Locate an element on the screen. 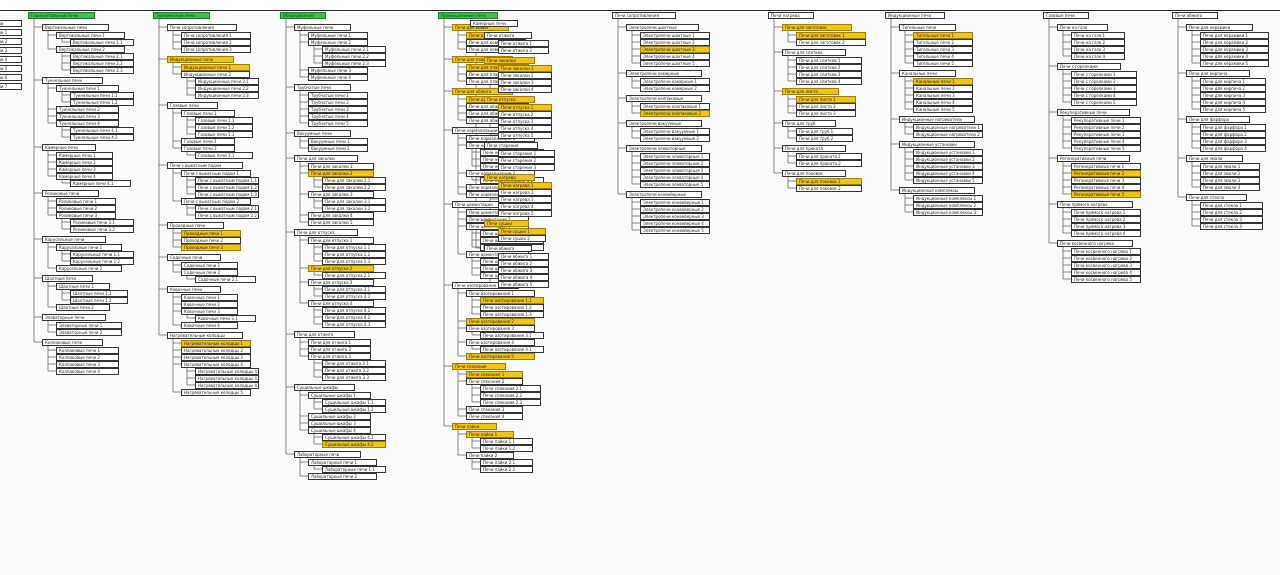 This screenshot has width=1280, height=575. leaf-node: Печи для отпуска 2.1 is located at coordinates (354, 275).